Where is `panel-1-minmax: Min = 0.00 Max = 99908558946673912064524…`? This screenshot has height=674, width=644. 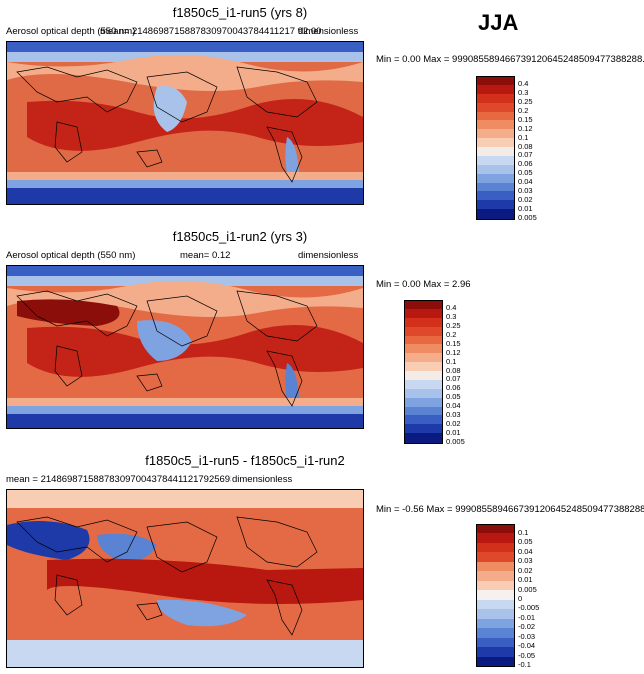 panel-1-minmax: Min = 0.00 Max = 99908558946673912064524… is located at coordinates (510, 59).